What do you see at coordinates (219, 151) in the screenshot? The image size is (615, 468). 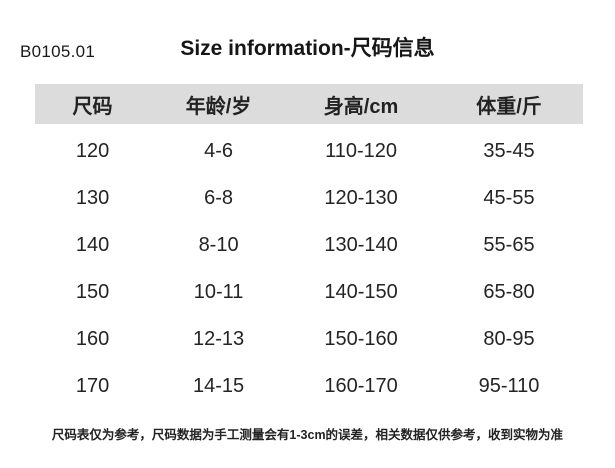 I see `table-cell: 4-6` at bounding box center [219, 151].